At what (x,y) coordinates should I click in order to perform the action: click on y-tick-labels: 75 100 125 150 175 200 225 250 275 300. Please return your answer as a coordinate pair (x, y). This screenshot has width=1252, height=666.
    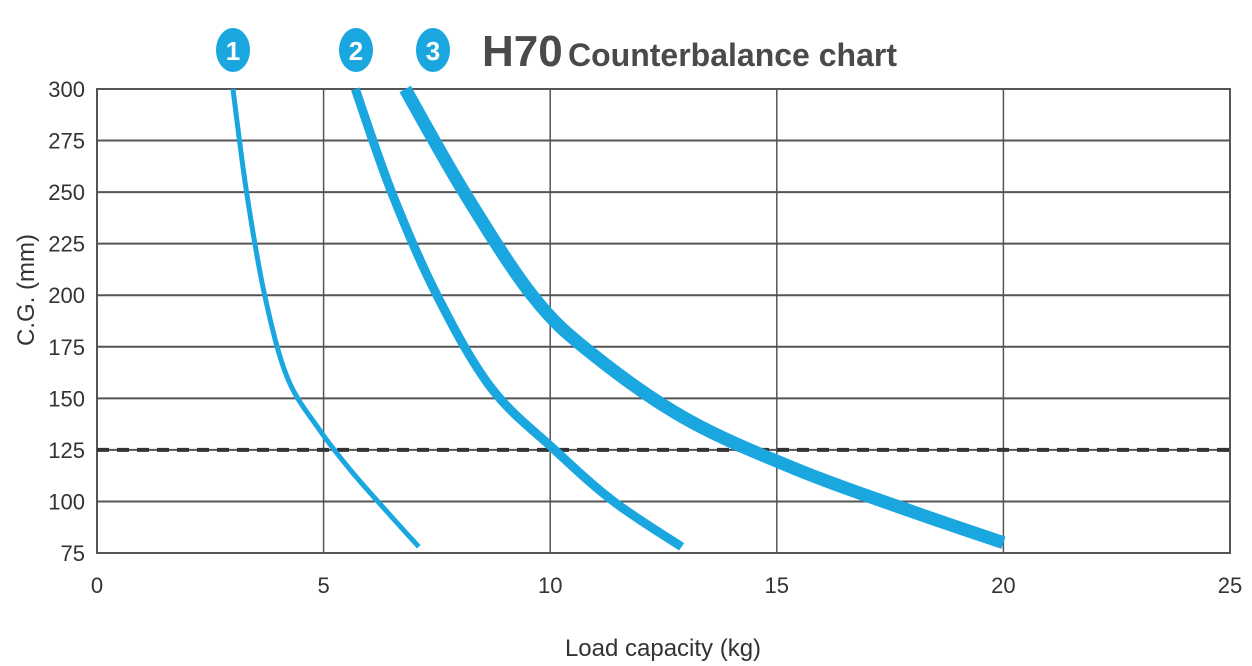
    Looking at the image, I should click on (66, 321).